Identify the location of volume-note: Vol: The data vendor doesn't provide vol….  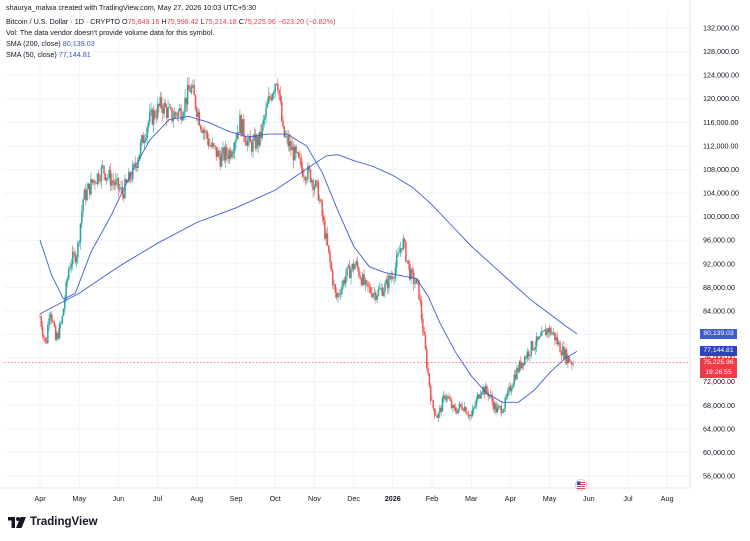
(110, 32).